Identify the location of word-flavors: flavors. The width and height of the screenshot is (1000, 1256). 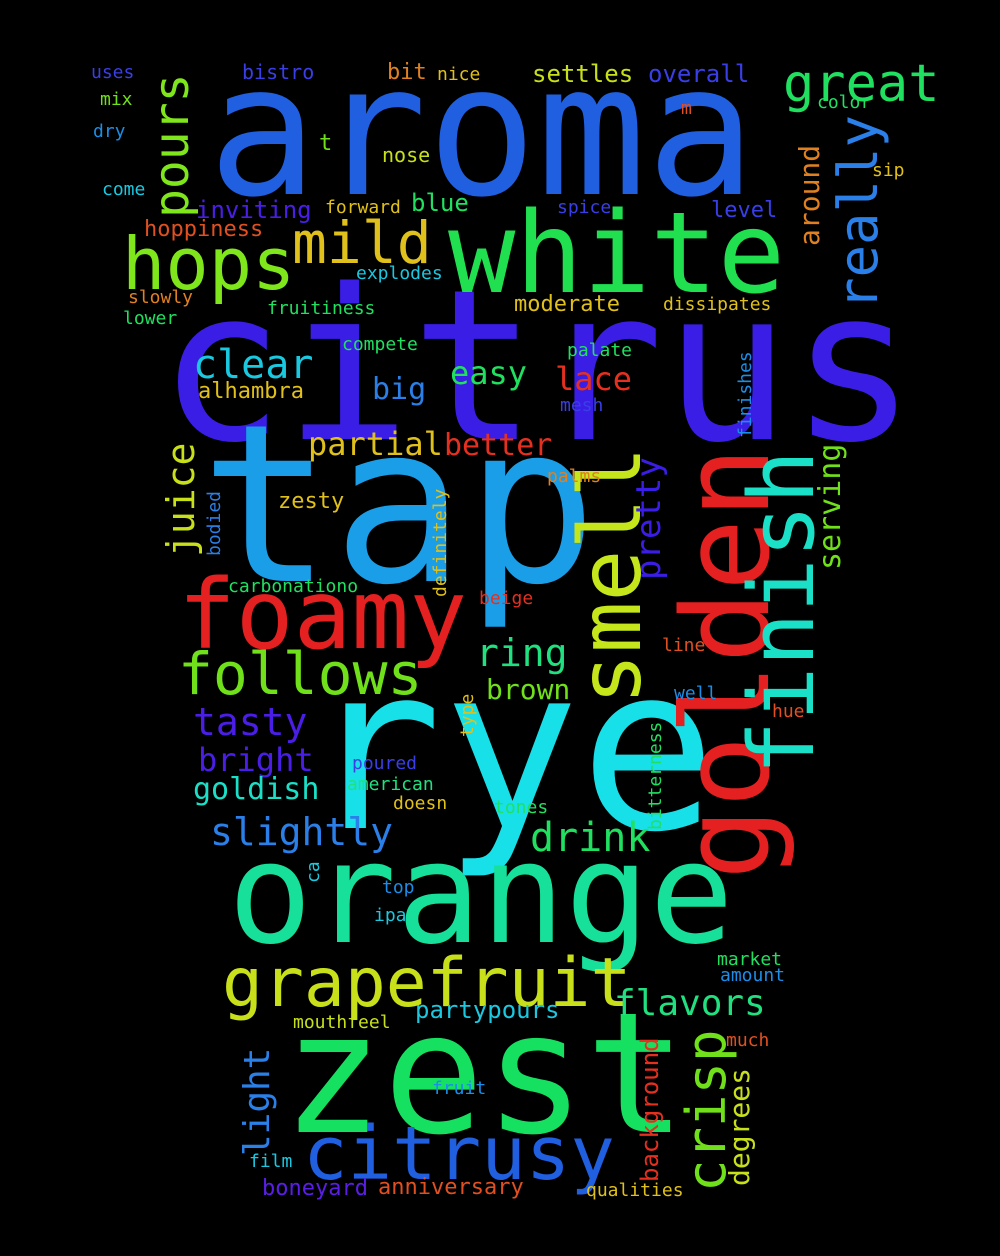
(690, 1003).